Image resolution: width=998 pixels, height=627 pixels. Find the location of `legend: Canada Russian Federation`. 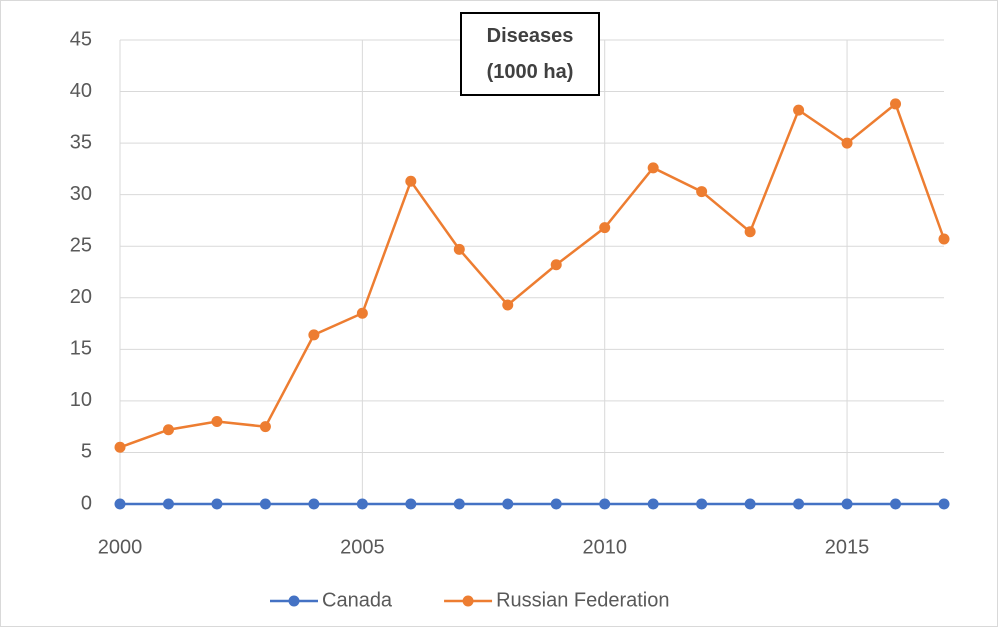

legend: Canada Russian Federation is located at coordinates (470, 600).